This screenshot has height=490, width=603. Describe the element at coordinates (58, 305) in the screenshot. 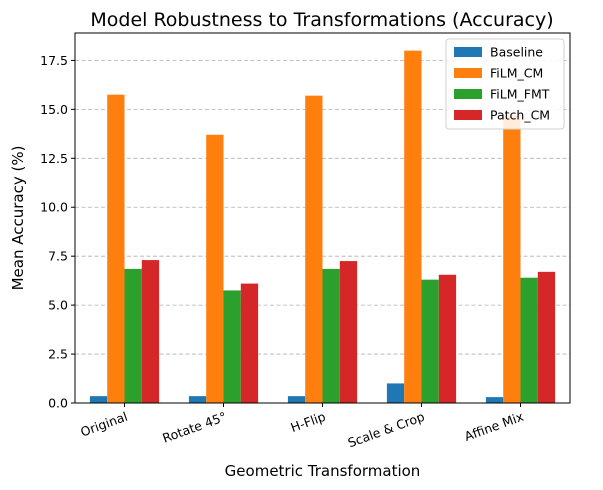

I see `y-tick-label: 5.0` at that location.